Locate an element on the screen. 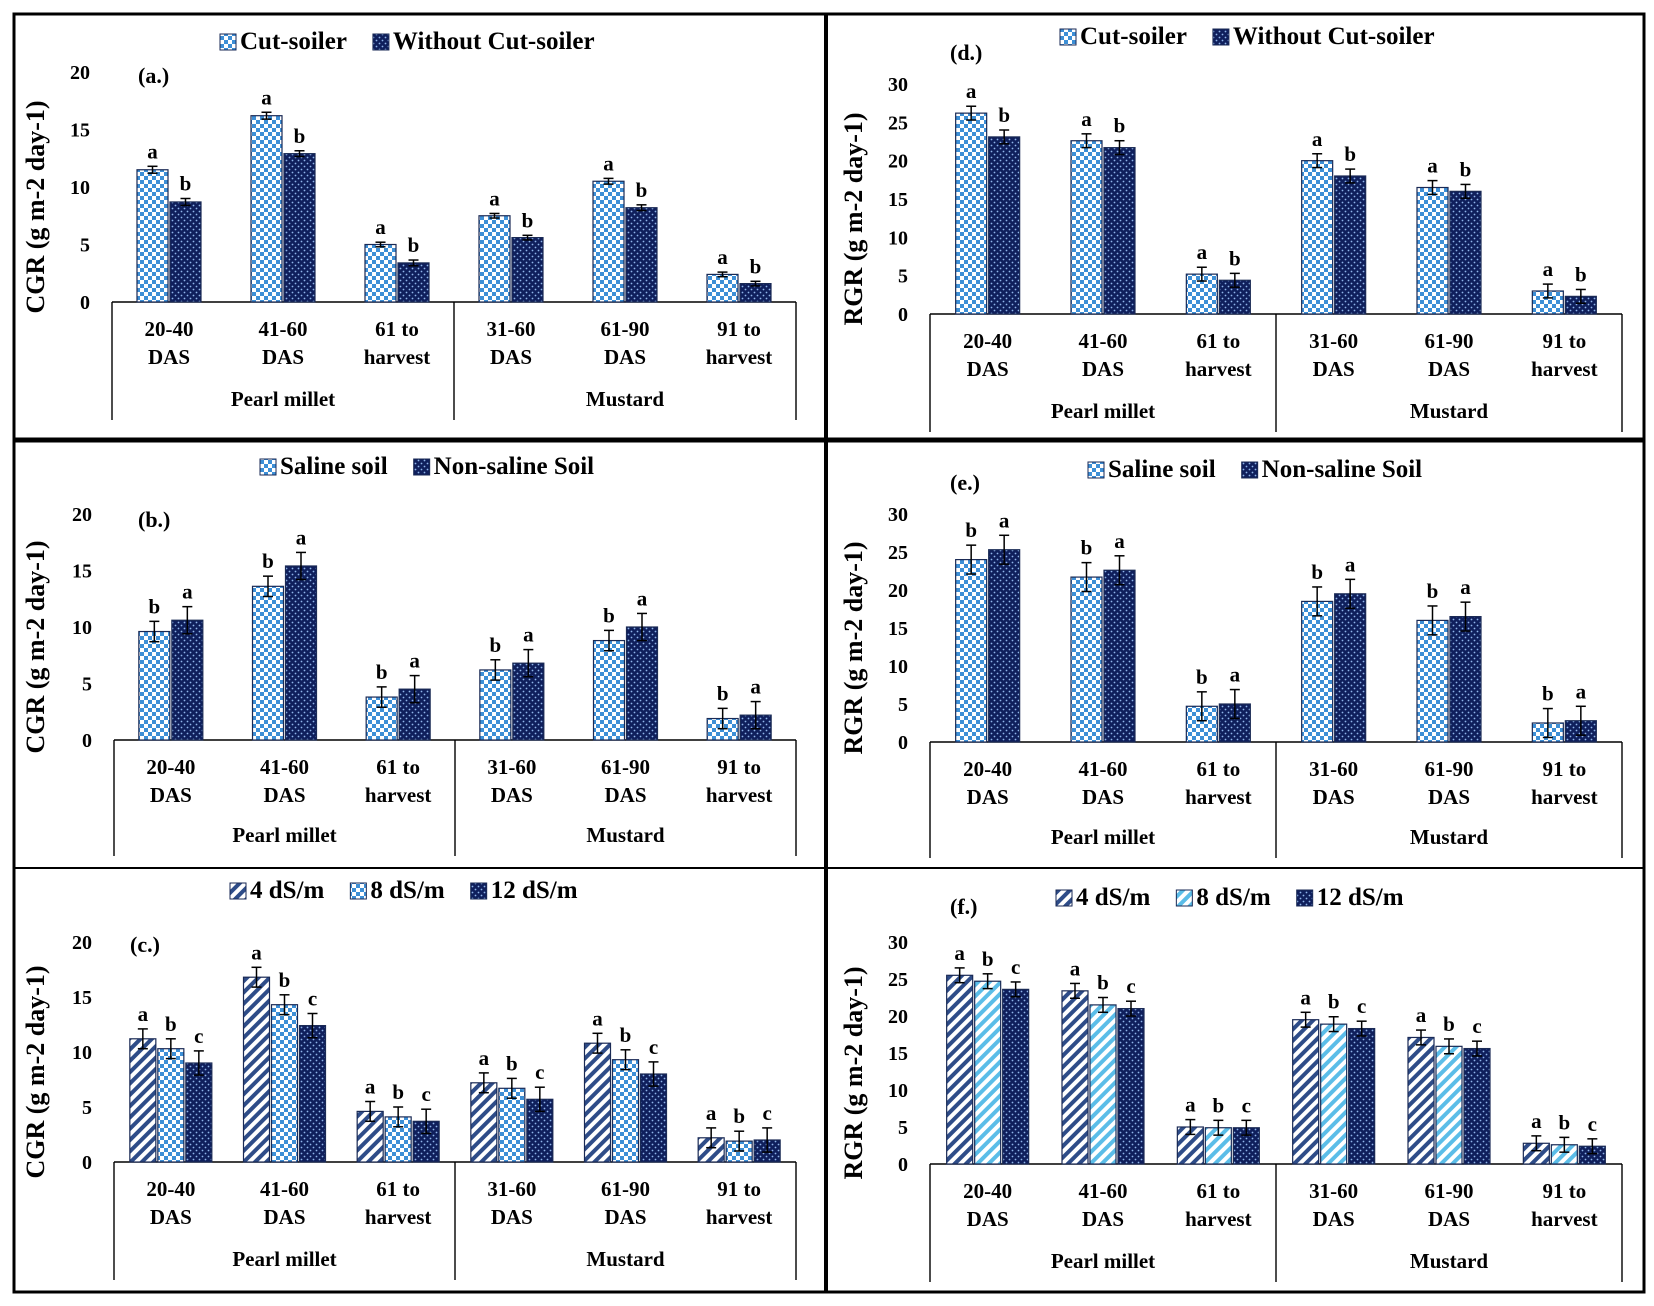  panel-label: (f.) is located at coordinates (963, 906).